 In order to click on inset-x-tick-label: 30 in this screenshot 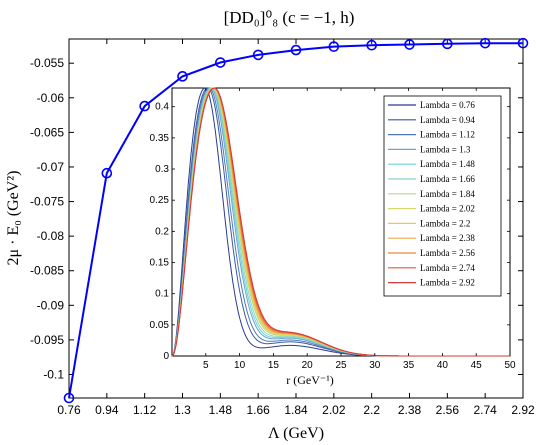, I will do `click(375, 365)`.